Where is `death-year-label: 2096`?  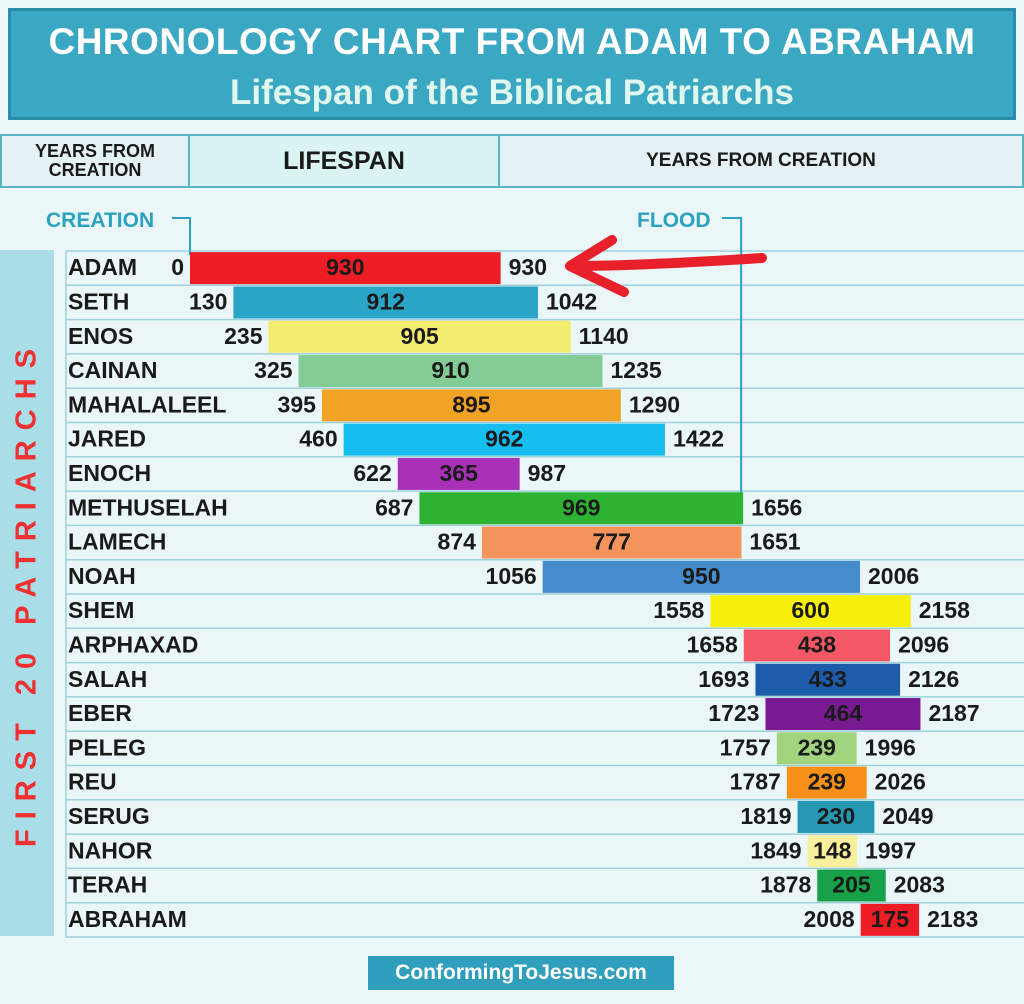 death-year-label: 2096 is located at coordinates (923, 645).